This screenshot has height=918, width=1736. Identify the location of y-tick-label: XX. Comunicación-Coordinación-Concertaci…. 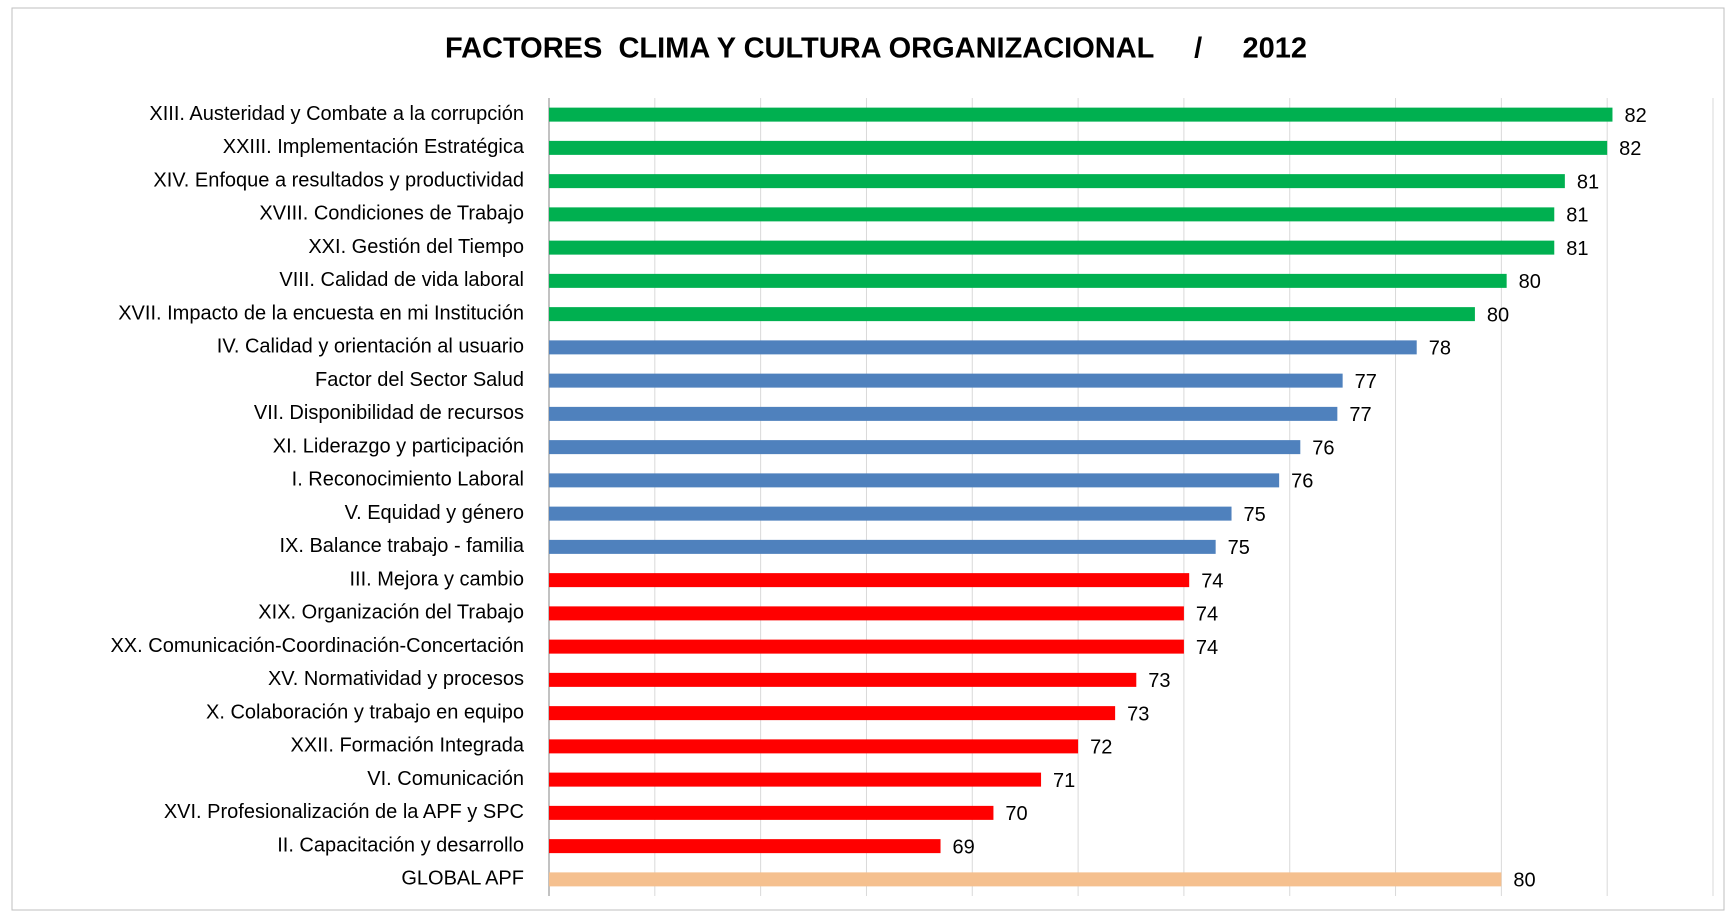
(317, 646).